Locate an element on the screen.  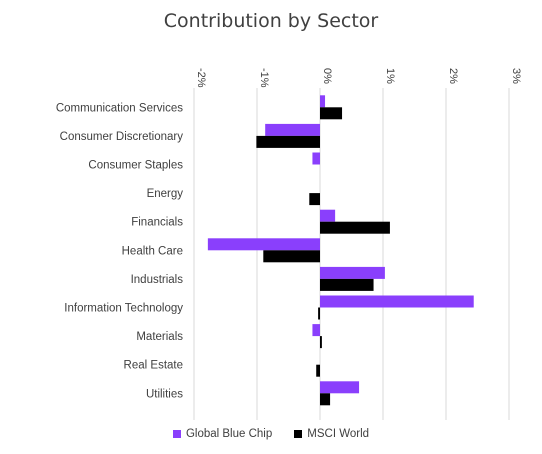
category-label: Utilities is located at coordinates (164, 394).